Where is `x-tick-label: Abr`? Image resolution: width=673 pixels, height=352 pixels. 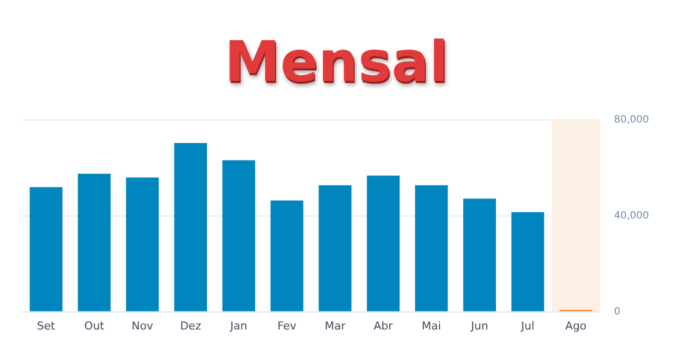 x-tick-label: Abr is located at coordinates (384, 325).